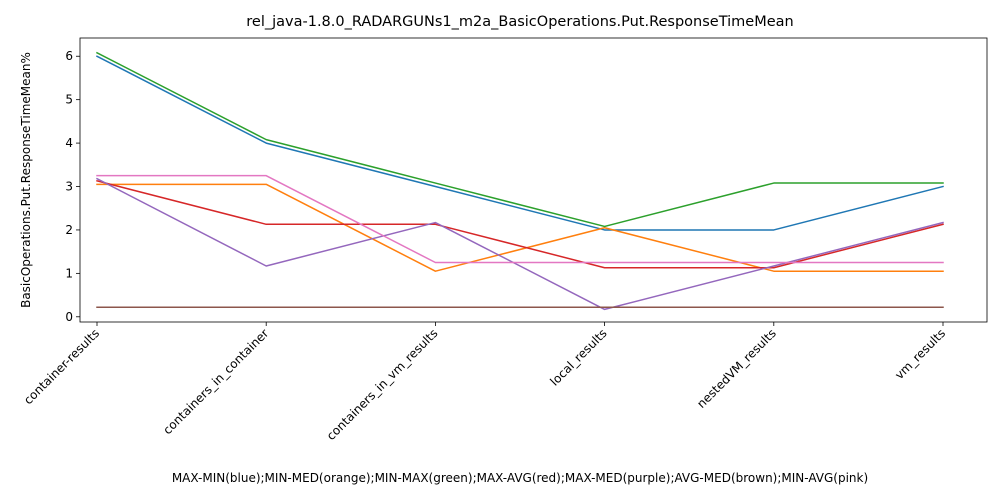 Image resolution: width=1000 pixels, height=500 pixels. What do you see at coordinates (578, 357) in the screenshot?
I see `x-tick-label: local_results` at bounding box center [578, 357].